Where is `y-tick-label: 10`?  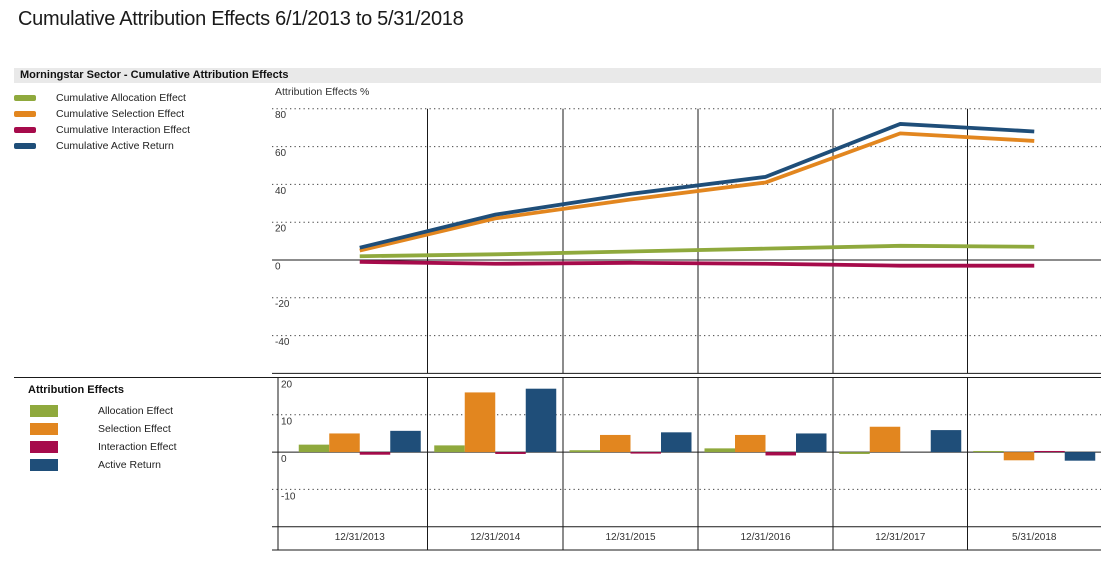 y-tick-label: 10 is located at coordinates (287, 422).